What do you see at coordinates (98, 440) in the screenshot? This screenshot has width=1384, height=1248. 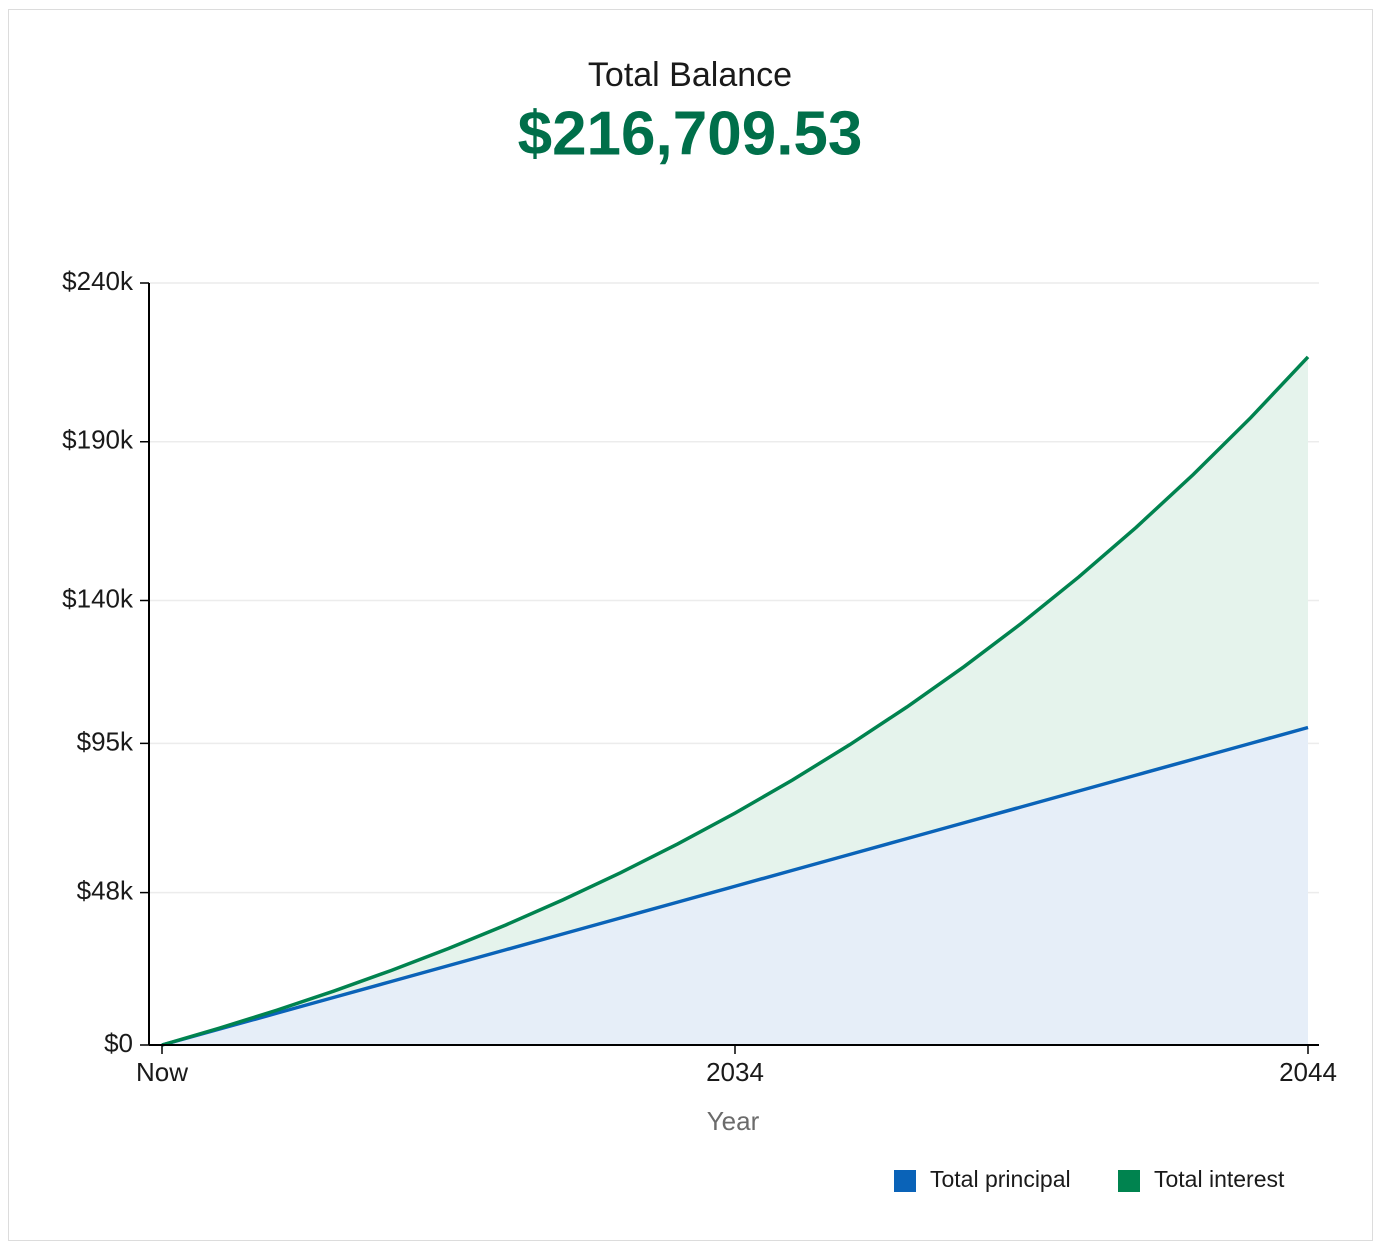 I see `y-tick-label: $190k` at bounding box center [98, 440].